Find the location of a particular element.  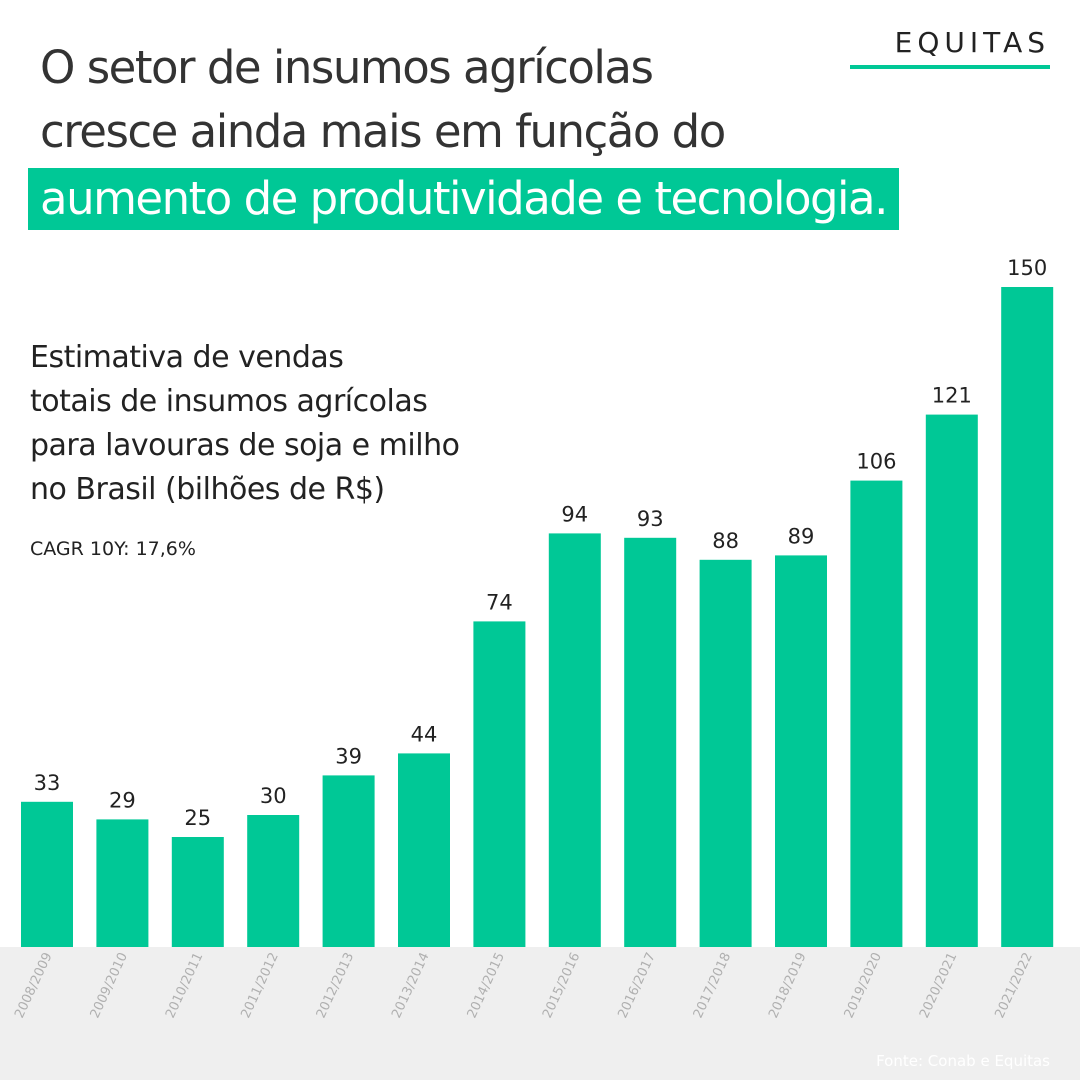

data-label: 150 is located at coordinates (1027, 268).